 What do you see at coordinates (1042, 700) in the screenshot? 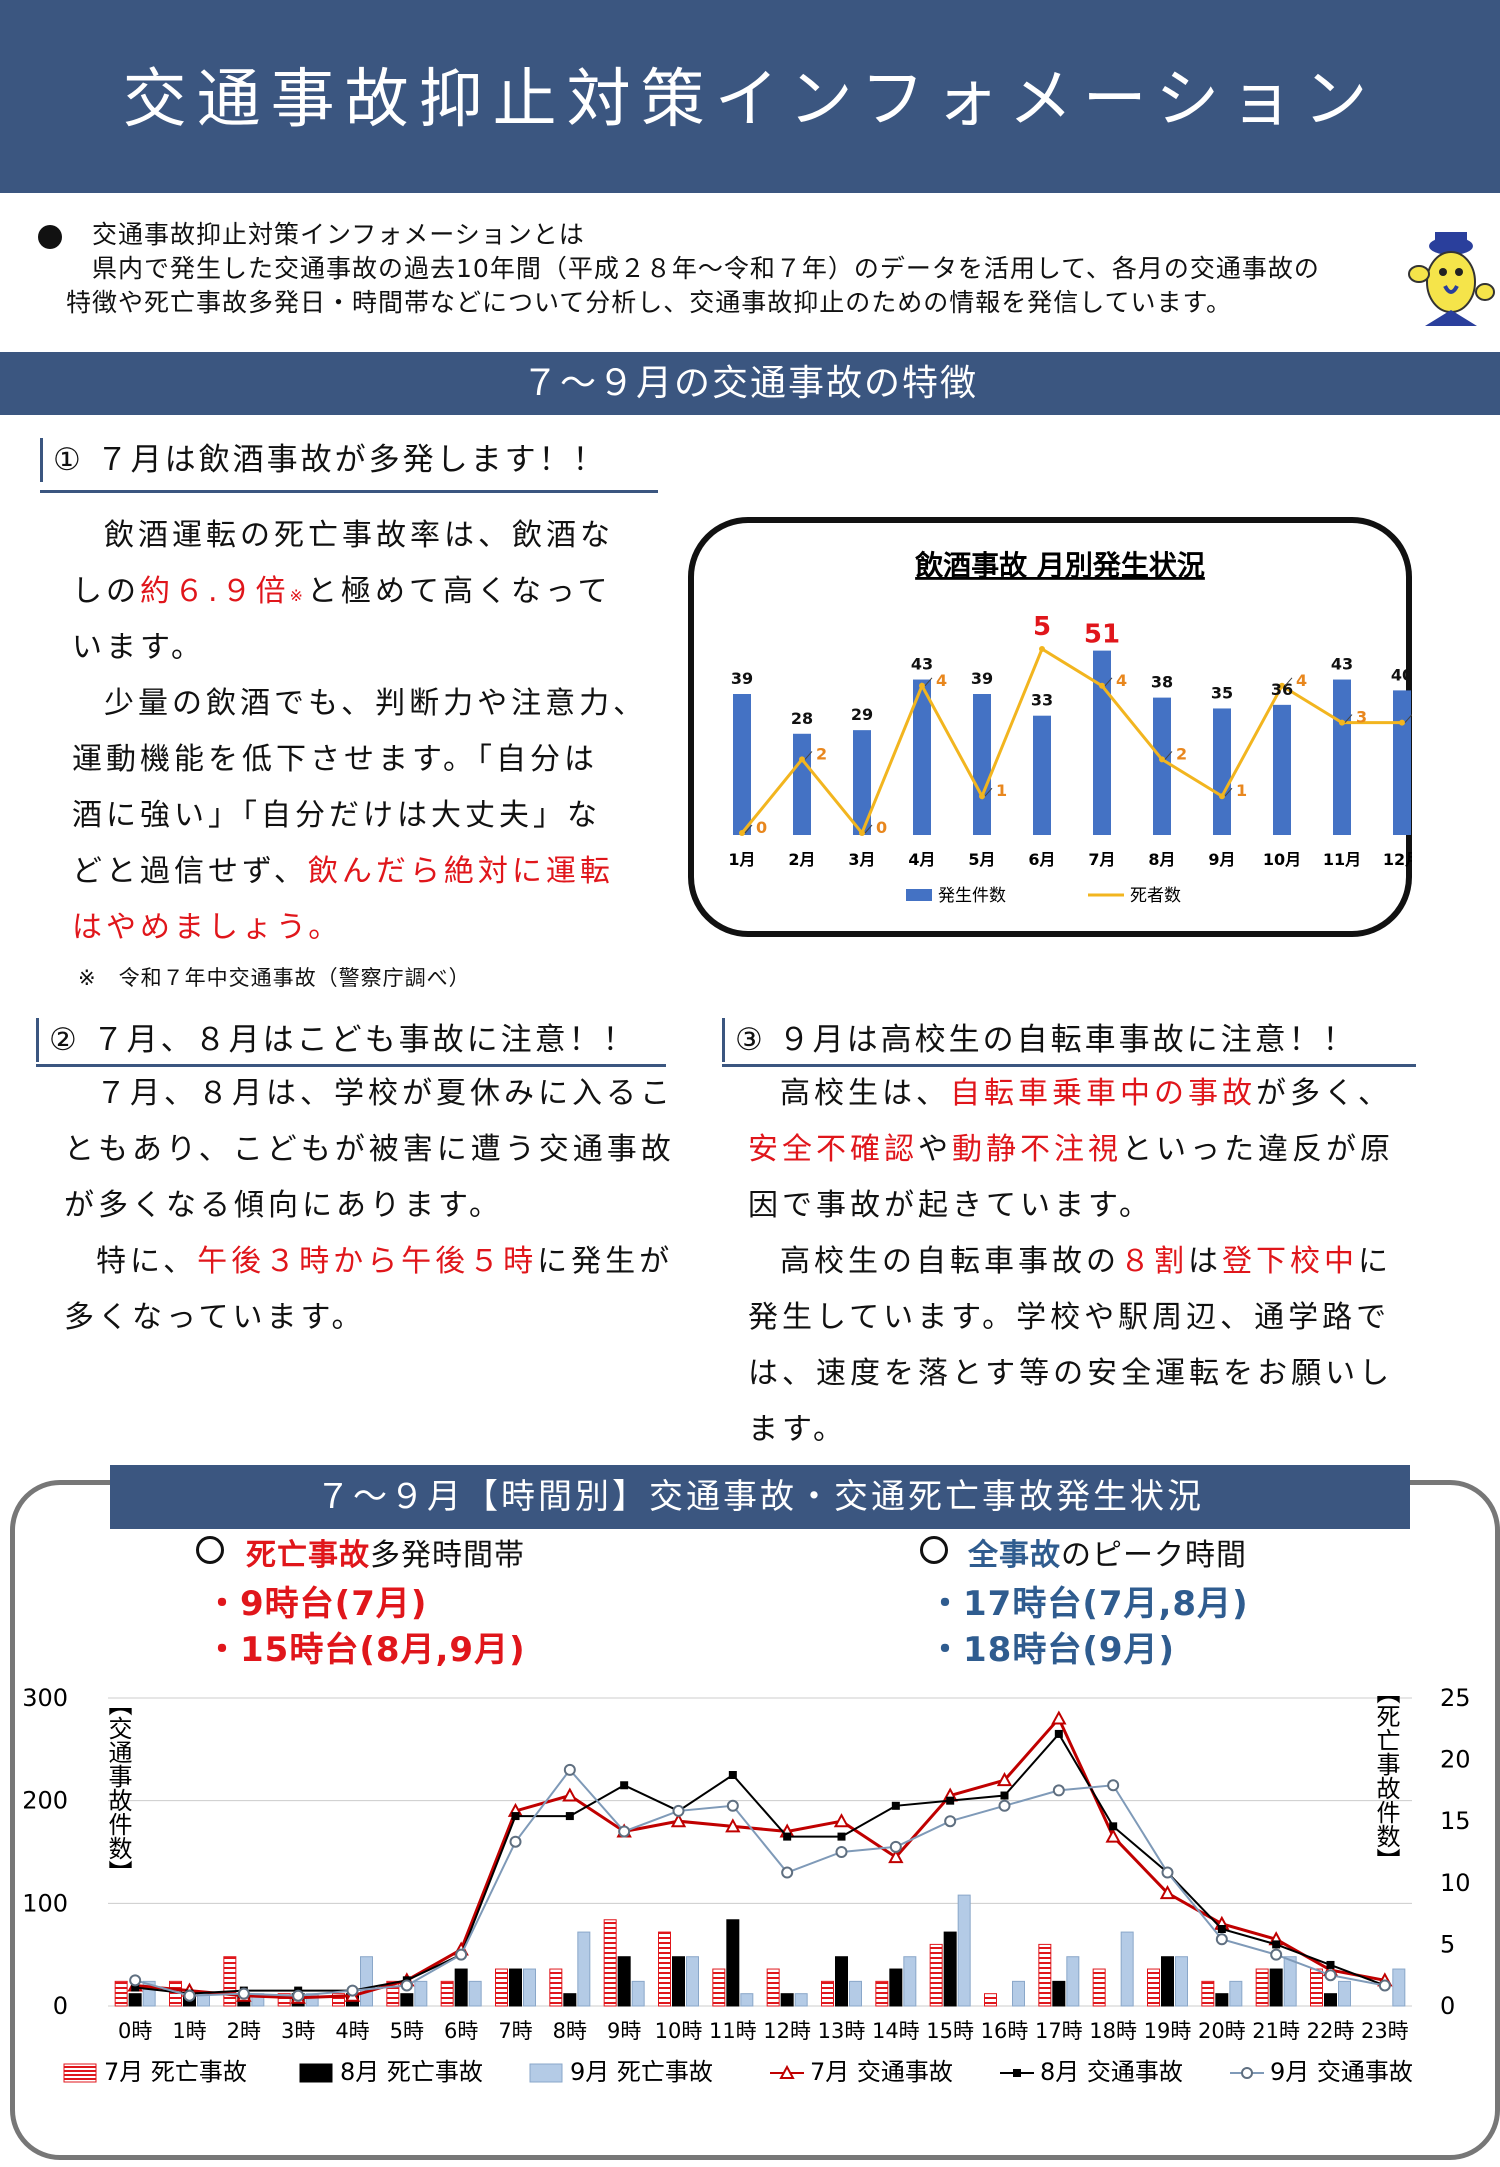
I see `chart1-bar-label: 33` at bounding box center [1042, 700].